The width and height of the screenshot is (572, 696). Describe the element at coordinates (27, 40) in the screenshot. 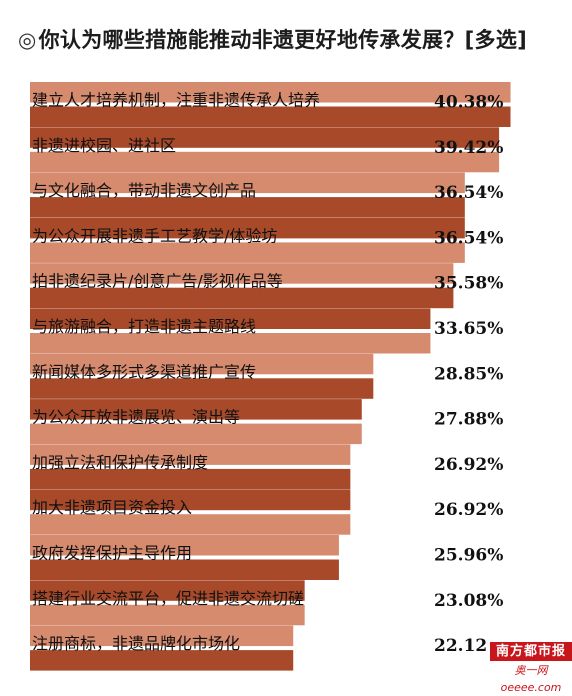

I see `title-mark: ◎` at that location.